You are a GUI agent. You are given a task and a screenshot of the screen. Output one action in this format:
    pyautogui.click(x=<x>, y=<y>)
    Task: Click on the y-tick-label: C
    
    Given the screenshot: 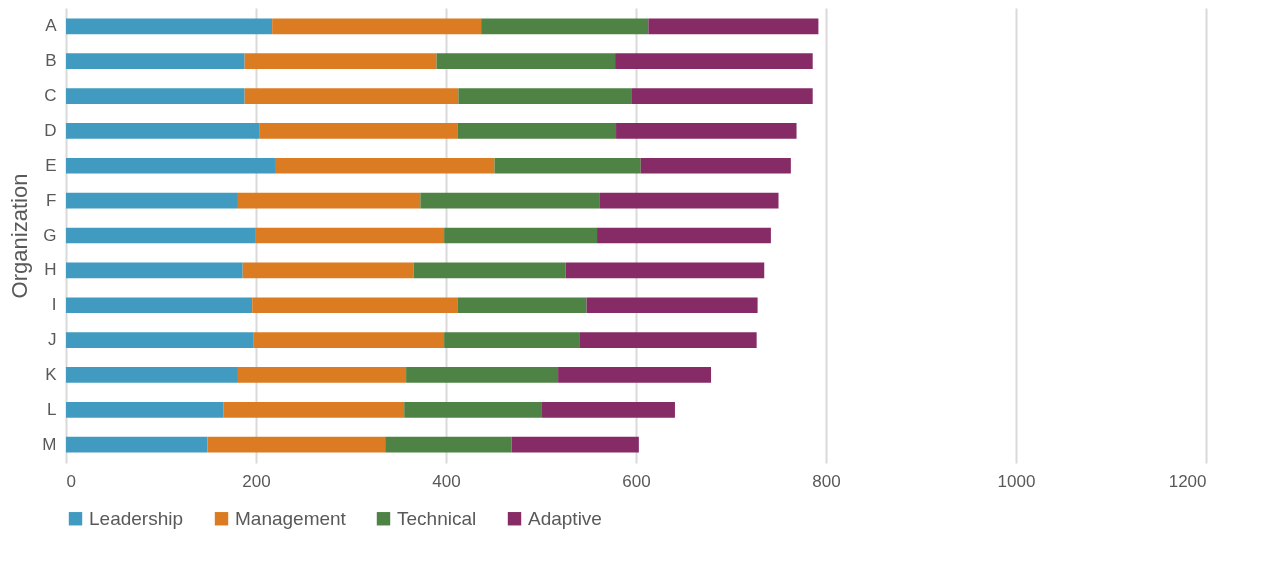 What is the action you would take?
    pyautogui.click(x=50, y=96)
    